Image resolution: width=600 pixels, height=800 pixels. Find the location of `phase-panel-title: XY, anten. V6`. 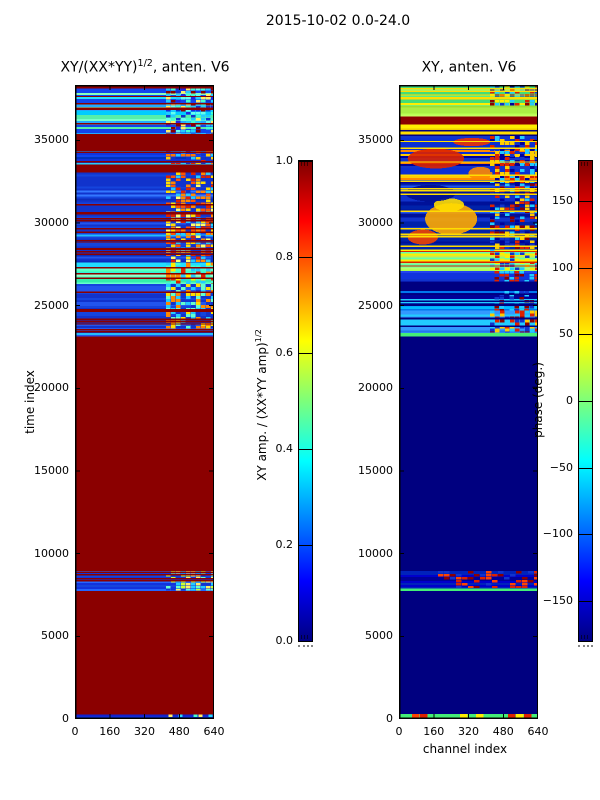

phase-panel-title: XY, anten. V6 is located at coordinates (469, 67).